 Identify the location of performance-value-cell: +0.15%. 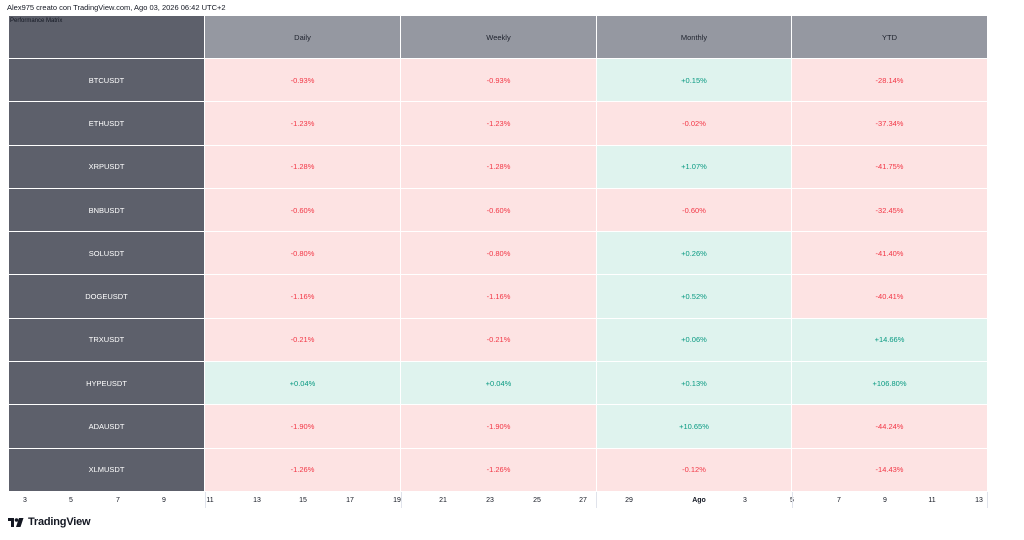
(694, 81).